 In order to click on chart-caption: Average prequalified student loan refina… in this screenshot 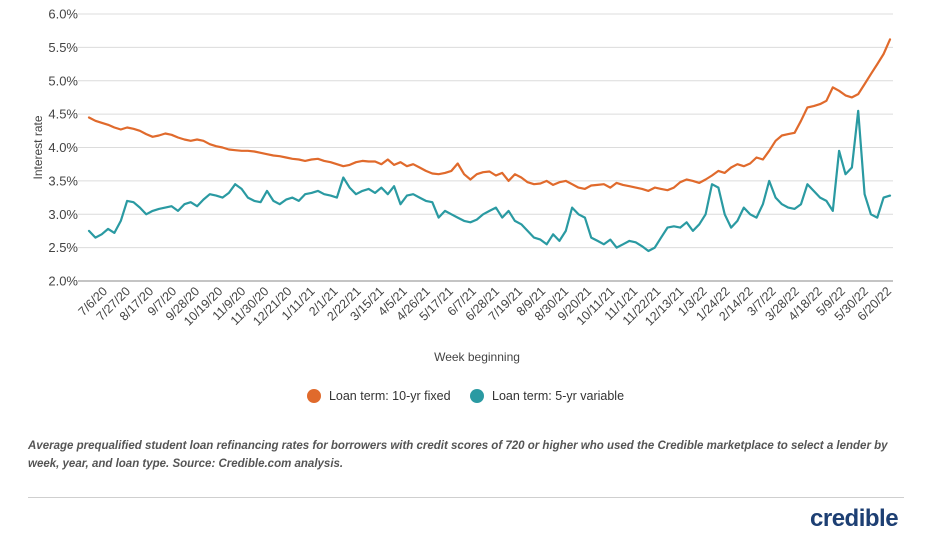, I will do `click(458, 455)`.